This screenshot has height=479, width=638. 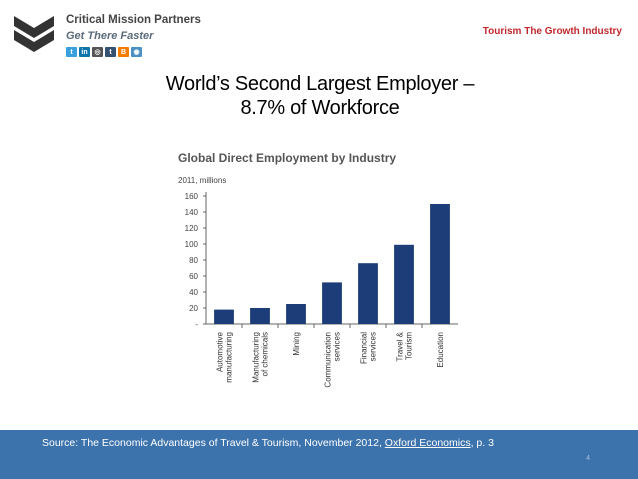 I want to click on x-category-label: of chemicals, so click(x=265, y=354).